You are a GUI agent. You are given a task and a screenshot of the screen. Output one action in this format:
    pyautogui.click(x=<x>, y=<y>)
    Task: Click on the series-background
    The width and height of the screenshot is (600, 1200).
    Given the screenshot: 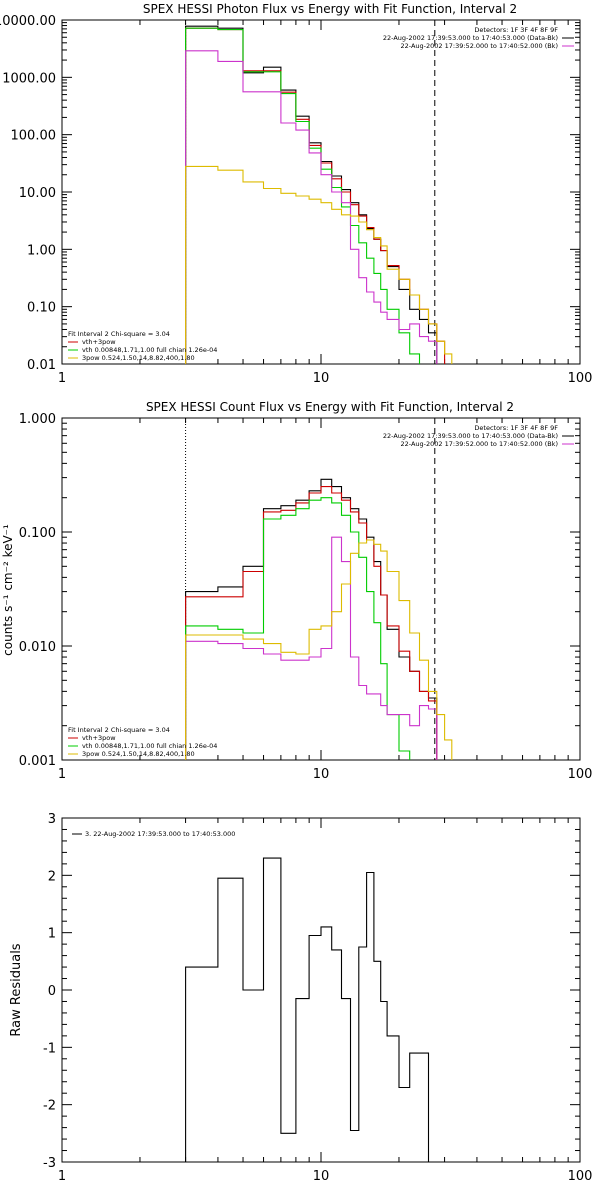 What is the action you would take?
    pyautogui.click(x=311, y=207)
    